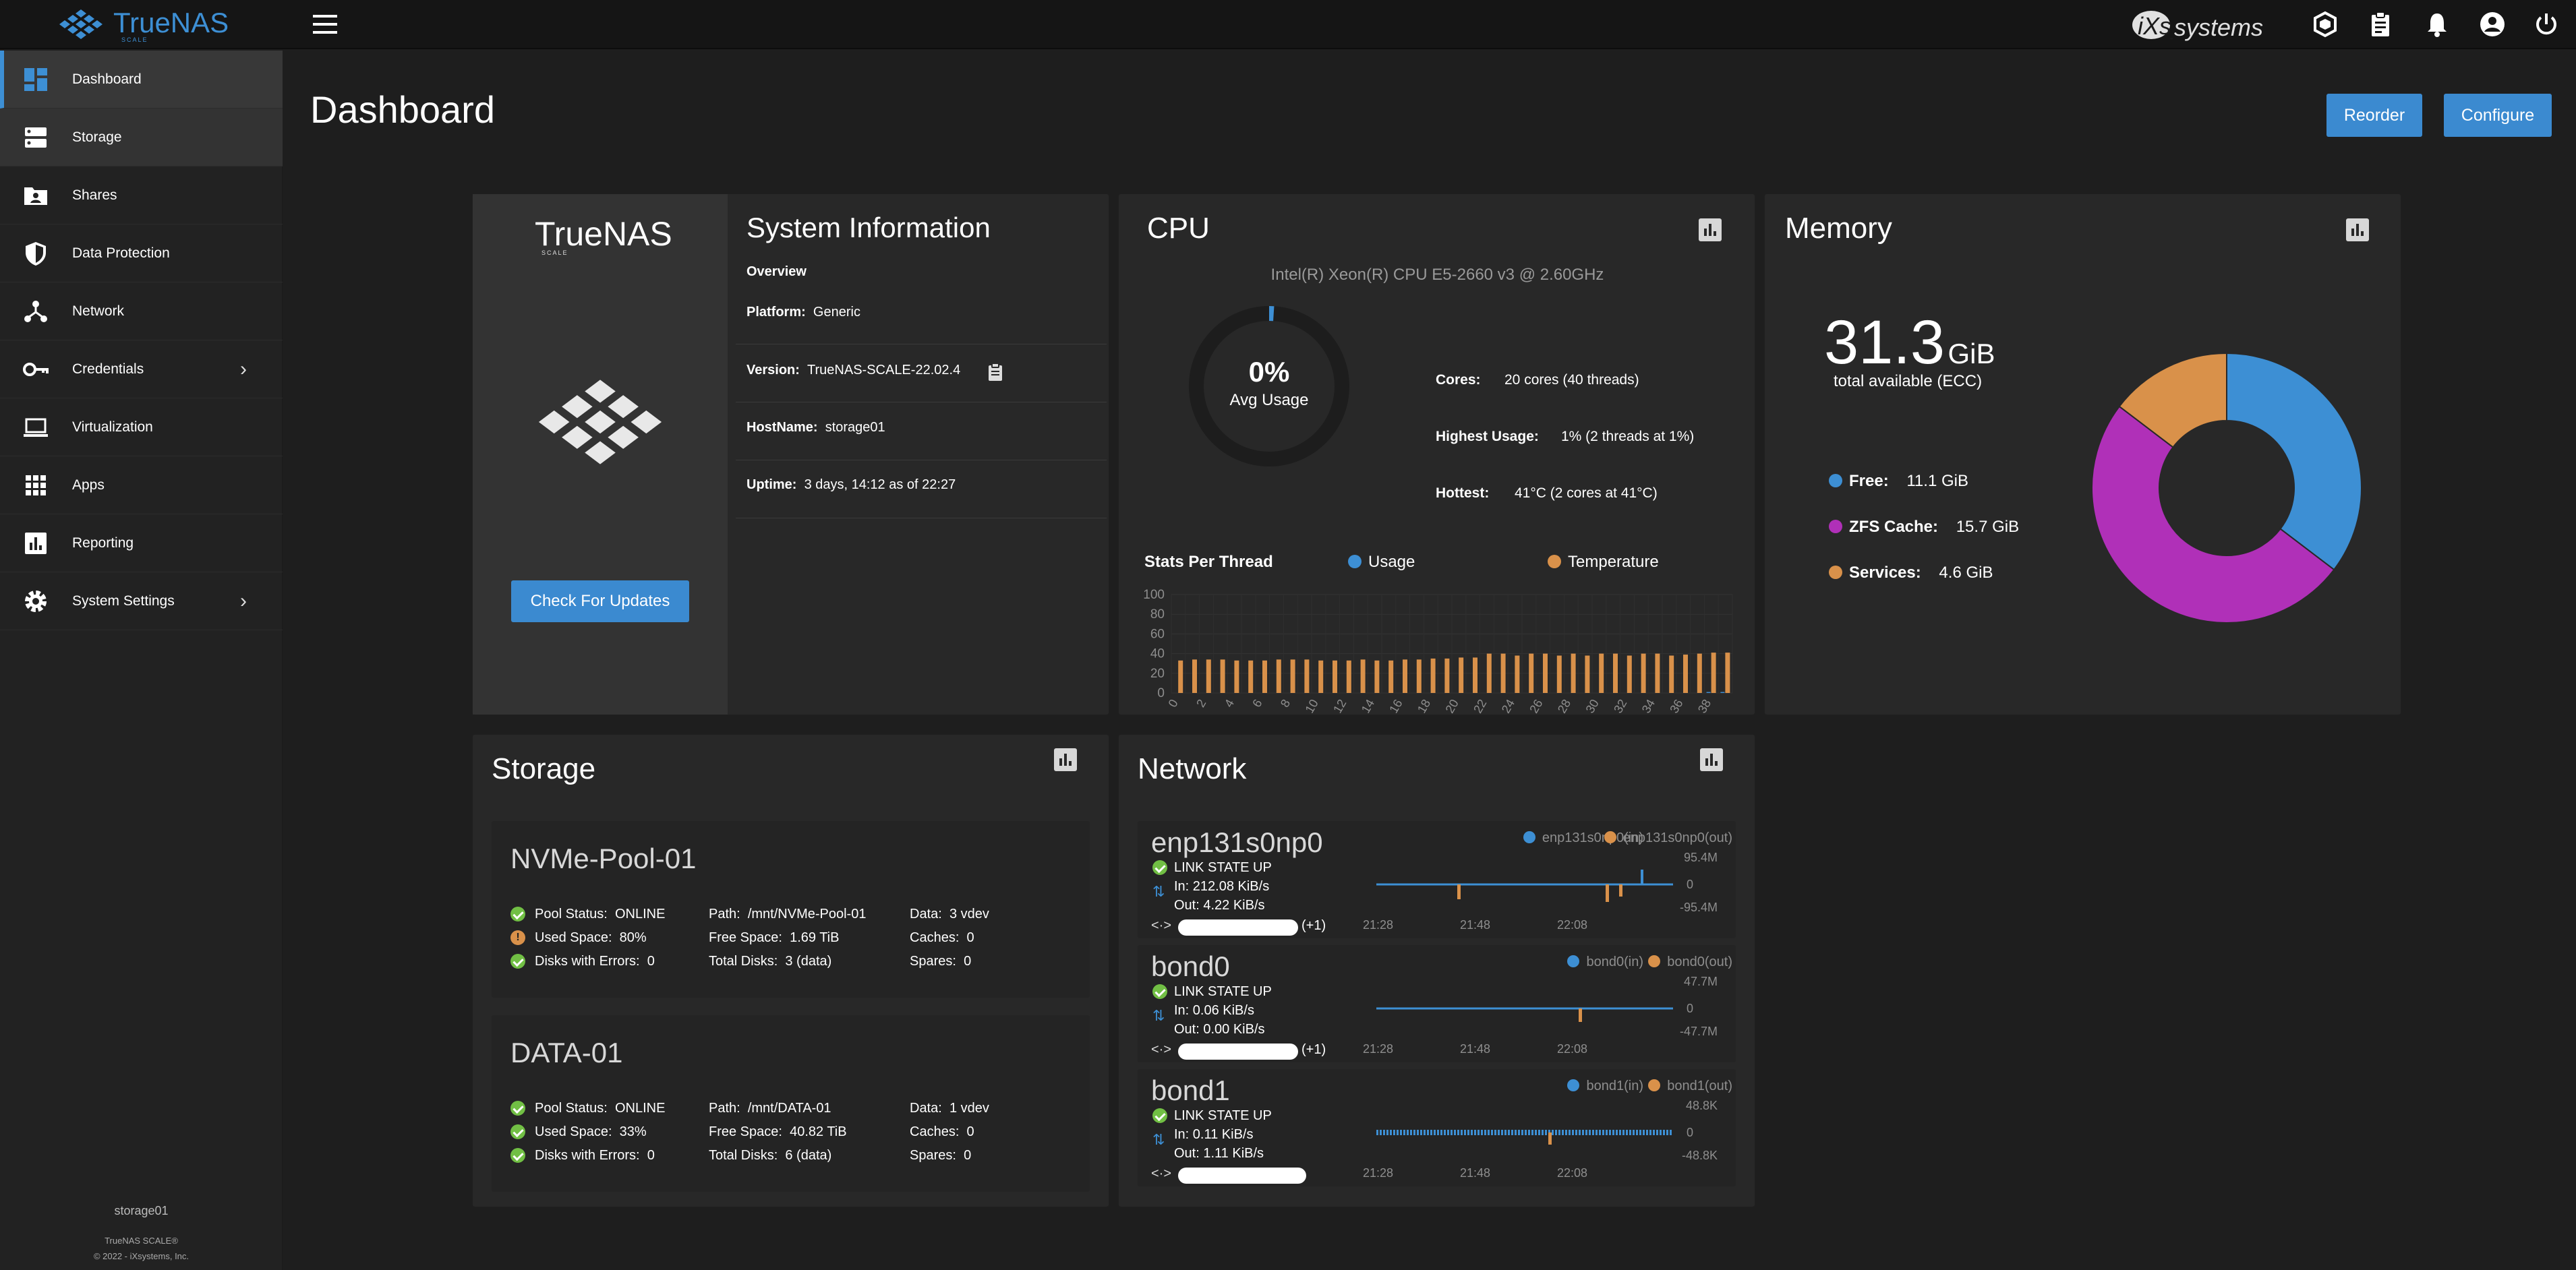 The height and width of the screenshot is (1270, 2576). I want to click on x-tick-label: 18, so click(1424, 706).